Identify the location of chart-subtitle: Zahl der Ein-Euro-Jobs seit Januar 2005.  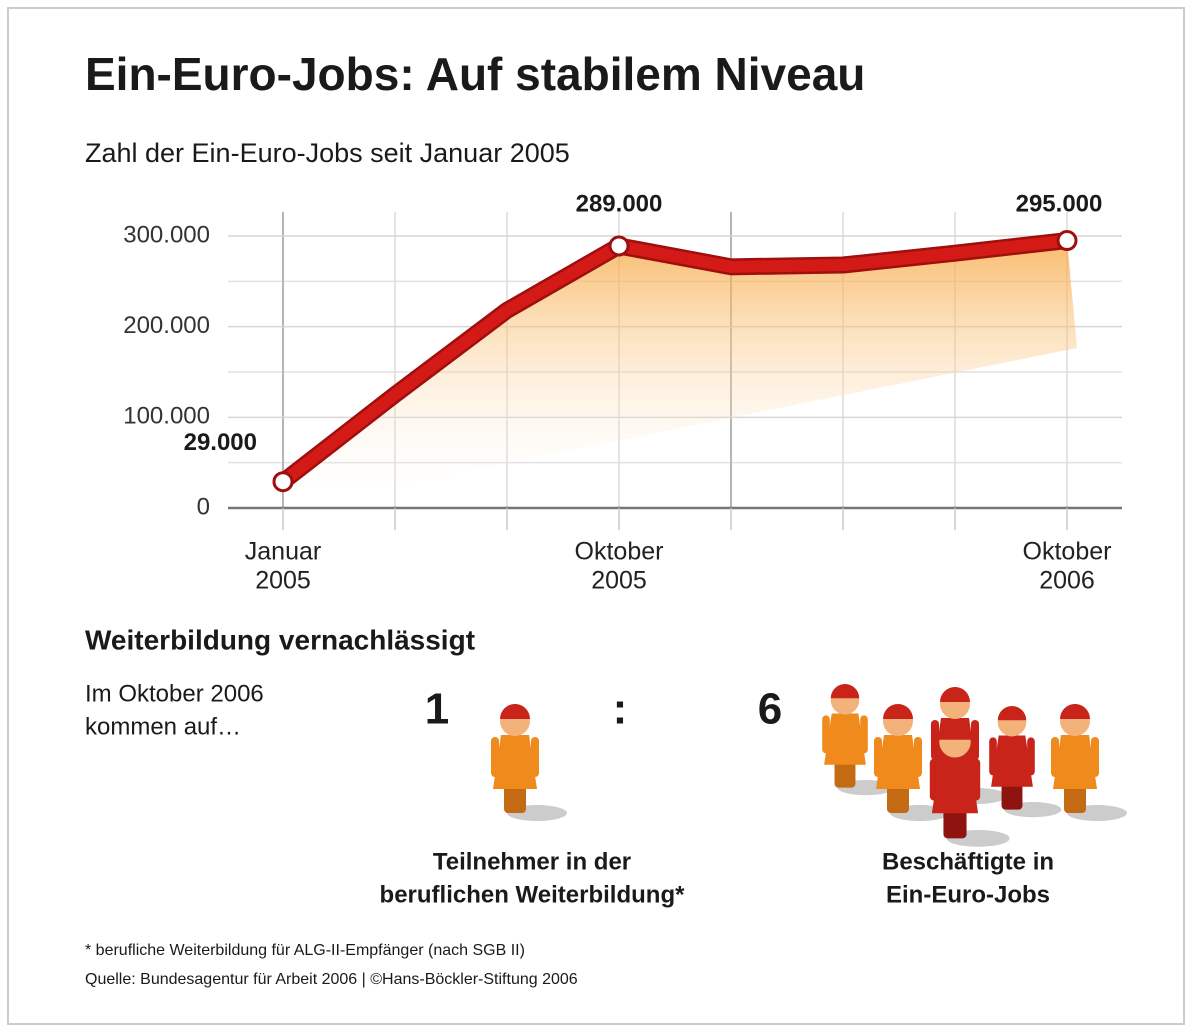
(327, 153).